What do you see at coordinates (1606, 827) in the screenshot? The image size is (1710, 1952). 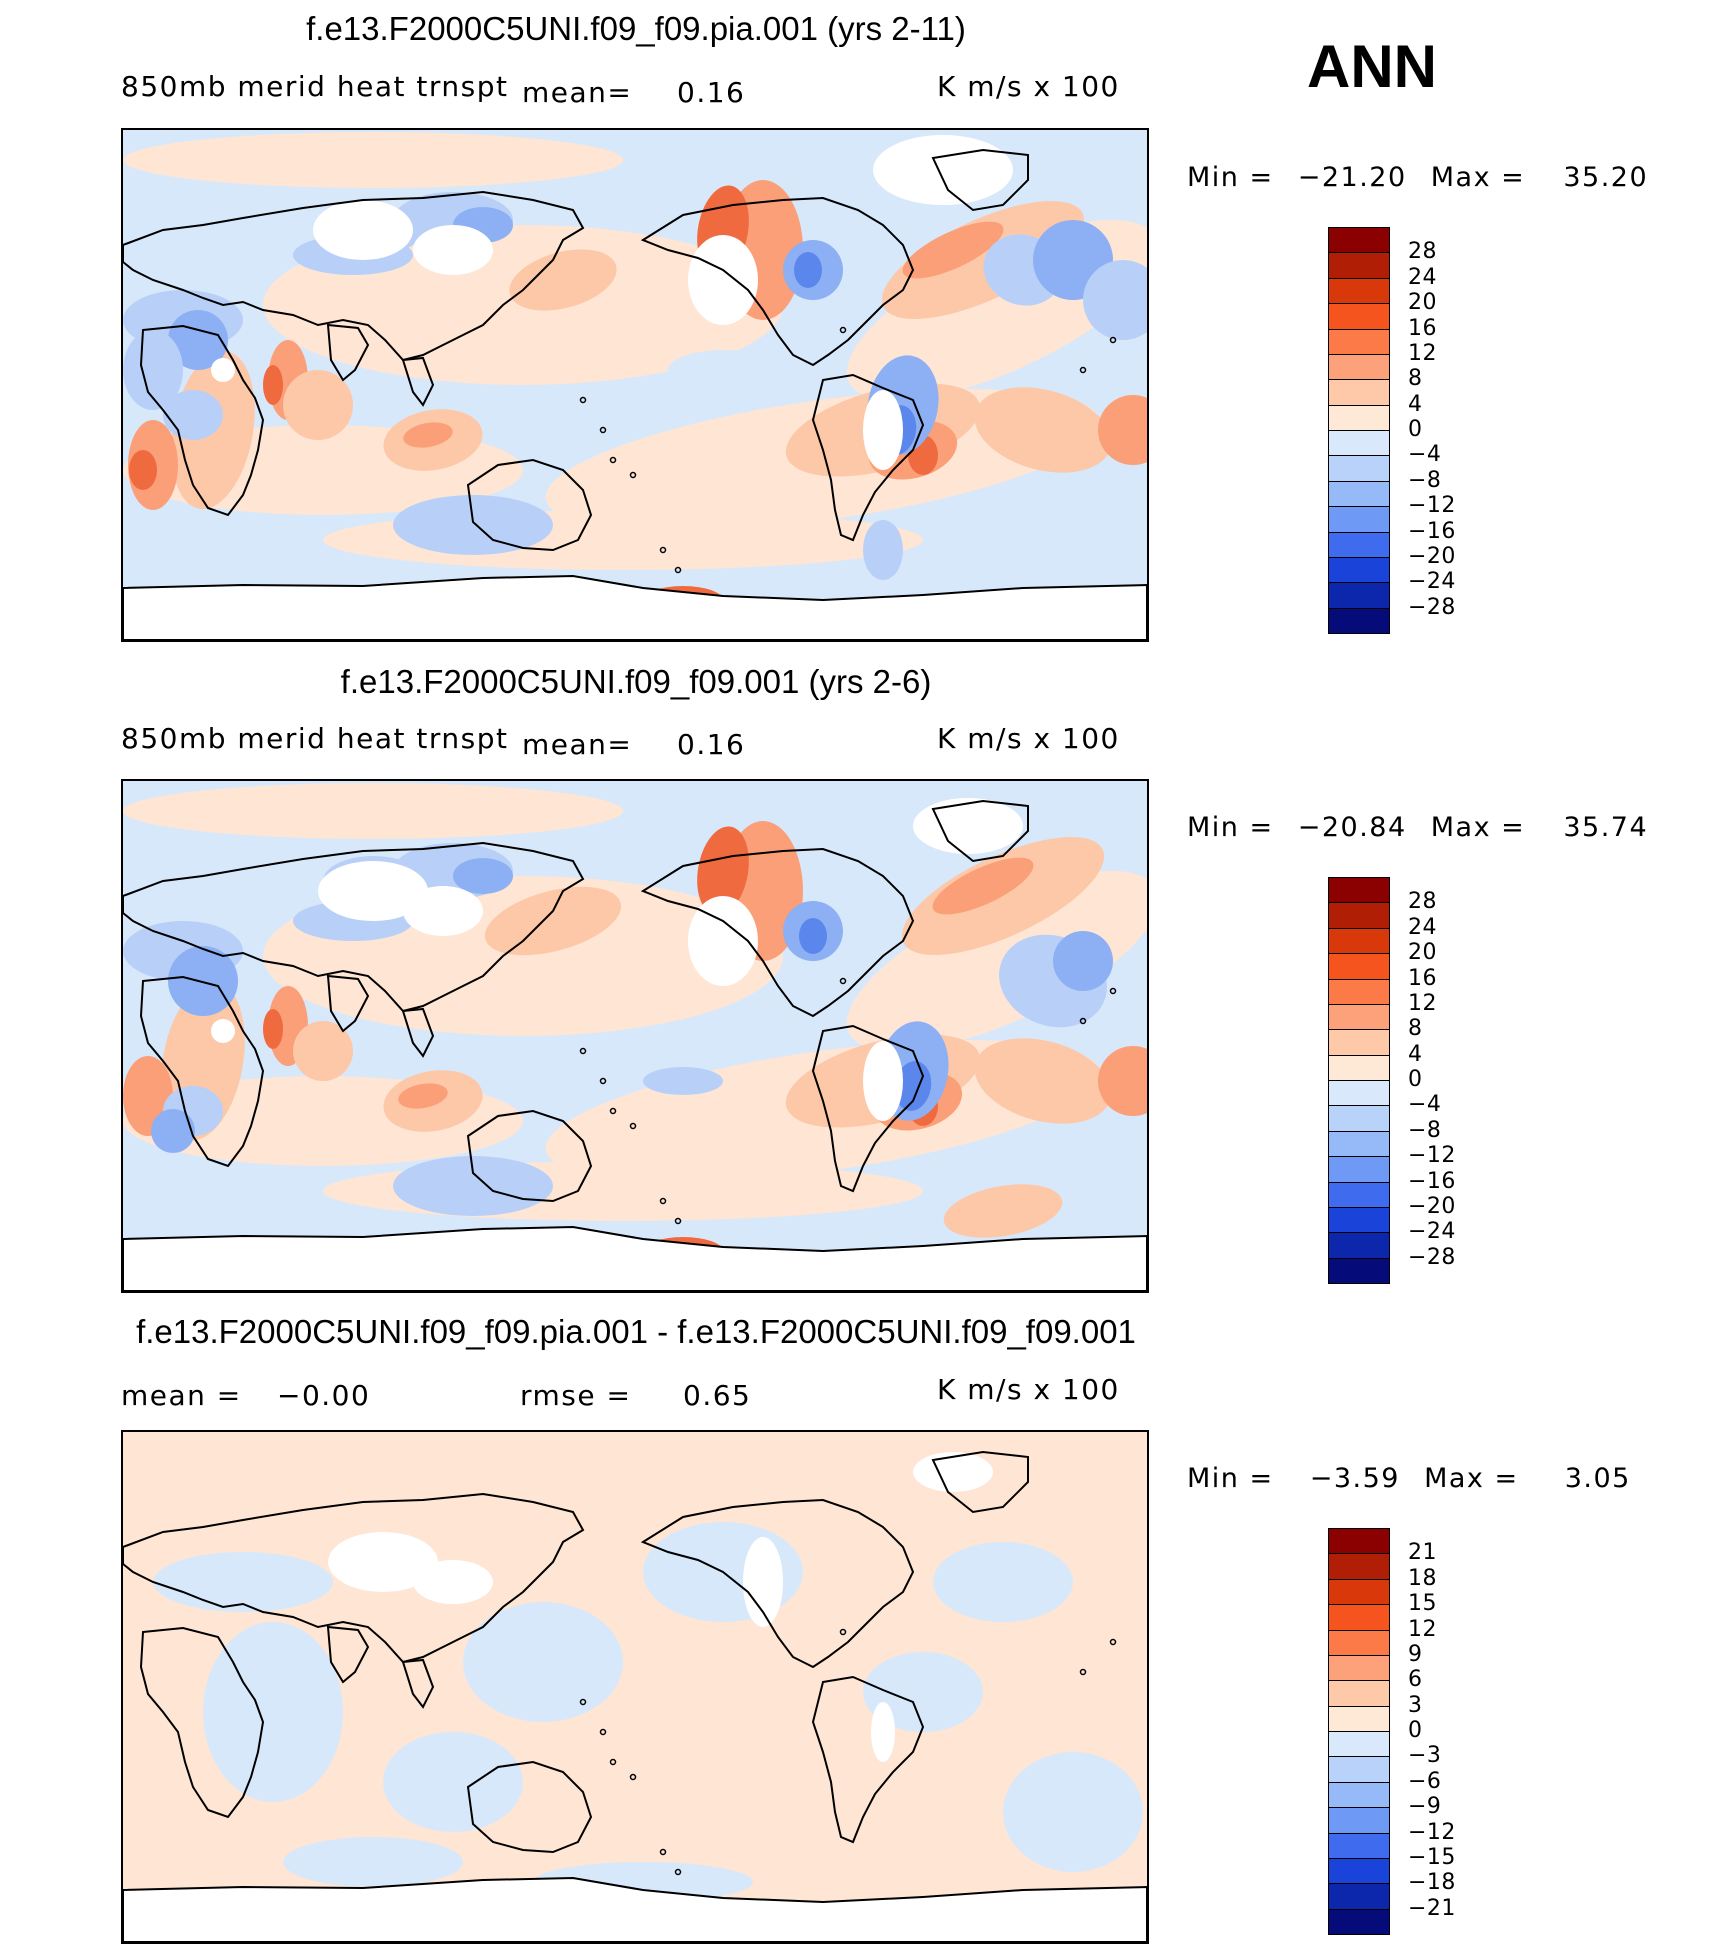 I see `panel-2-max-value: 35.74` at bounding box center [1606, 827].